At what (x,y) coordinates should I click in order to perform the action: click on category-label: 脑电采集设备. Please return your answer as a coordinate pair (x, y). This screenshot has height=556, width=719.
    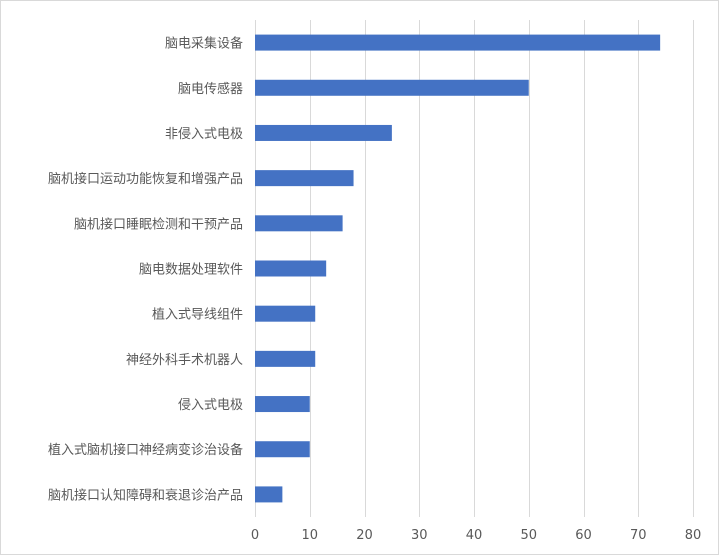
    Looking at the image, I should click on (204, 44).